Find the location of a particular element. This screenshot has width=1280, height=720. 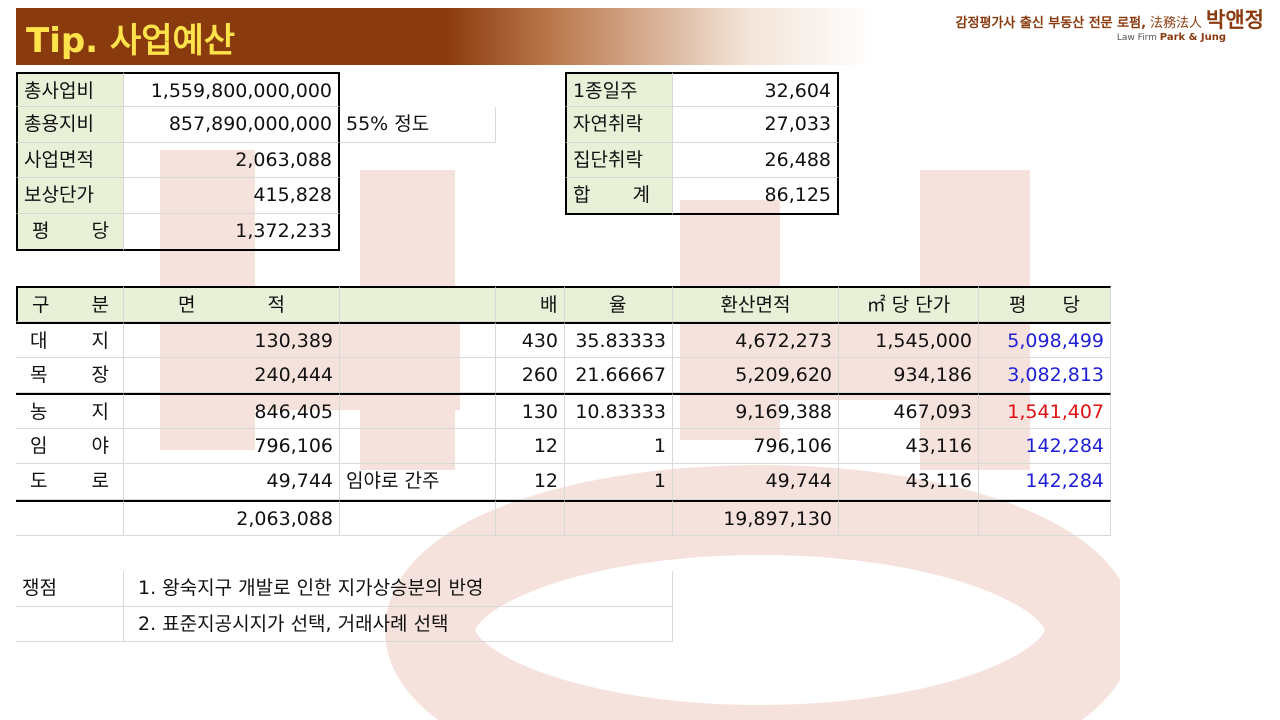

brand-slogan: 감정평가사 출신 부동산 전문 로펌, is located at coordinates (1051, 23).